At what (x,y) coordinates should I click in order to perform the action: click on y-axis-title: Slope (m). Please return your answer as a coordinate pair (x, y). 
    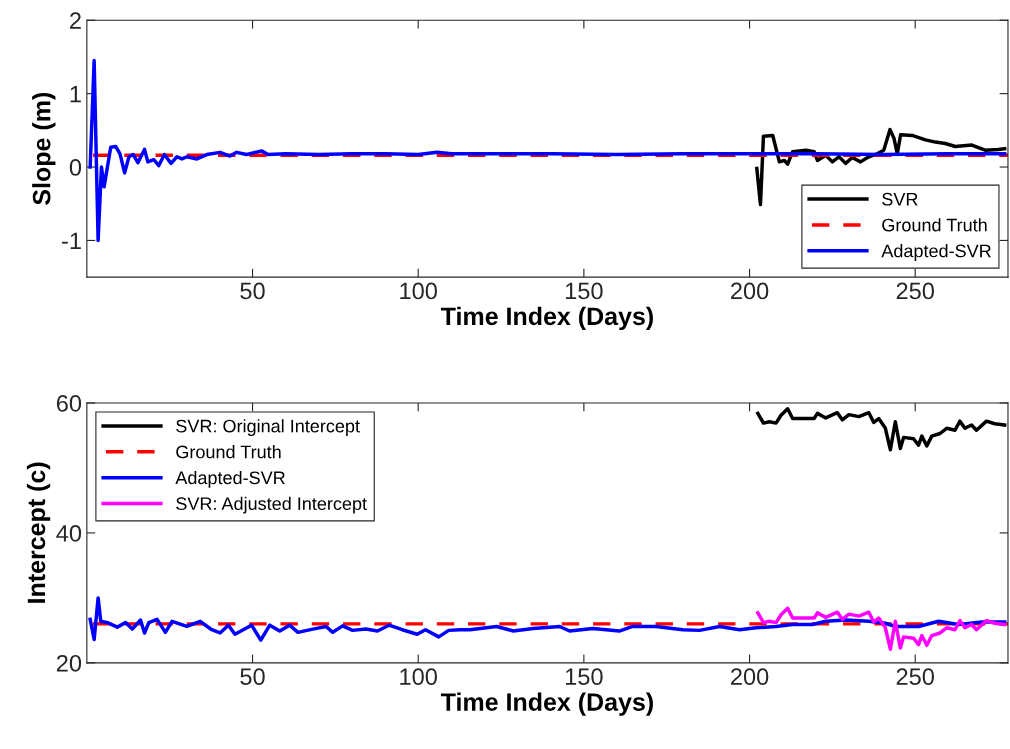
    Looking at the image, I should click on (44, 148).